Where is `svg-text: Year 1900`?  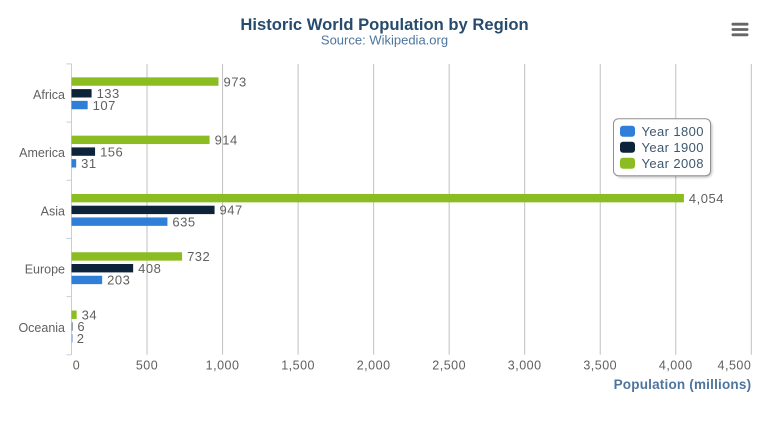
svg-text: Year 1900 is located at coordinates (673, 147).